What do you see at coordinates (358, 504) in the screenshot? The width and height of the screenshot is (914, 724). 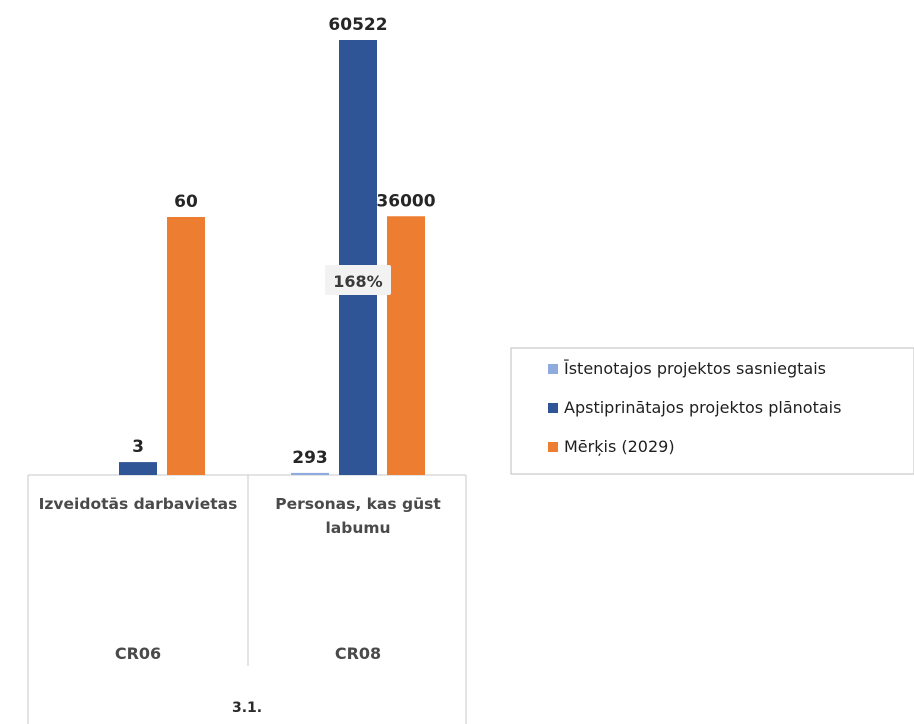 I see `category-label-1-line-0: Personas, kas gūst` at bounding box center [358, 504].